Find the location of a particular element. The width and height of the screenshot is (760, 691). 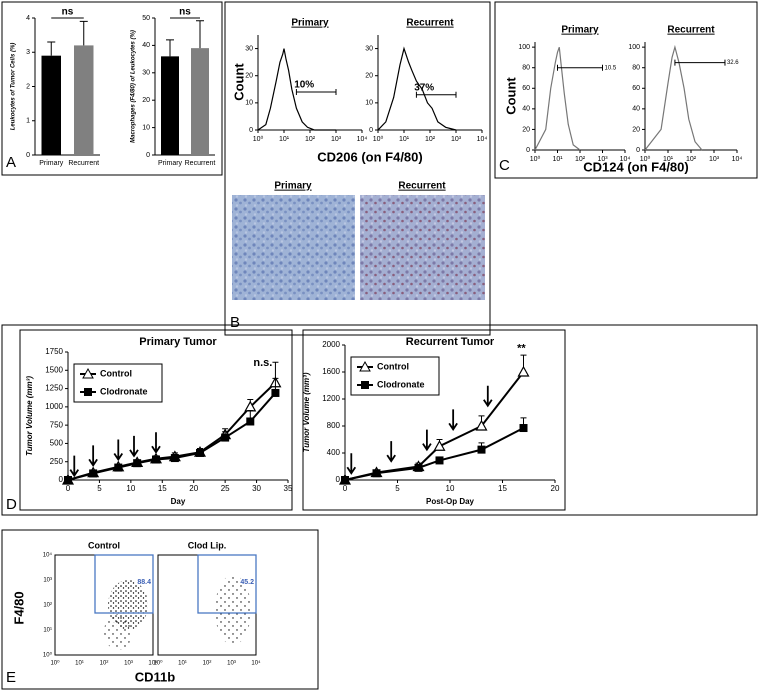

y-tick-label: 2000 is located at coordinates (331, 344).